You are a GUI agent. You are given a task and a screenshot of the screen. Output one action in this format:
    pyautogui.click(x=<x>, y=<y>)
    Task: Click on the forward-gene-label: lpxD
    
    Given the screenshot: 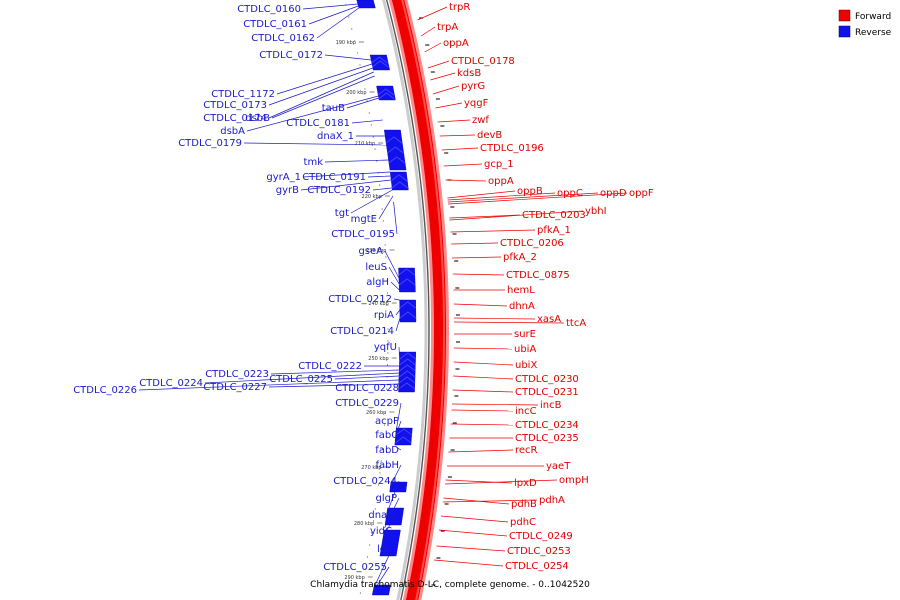 What is the action you would take?
    pyautogui.click(x=525, y=483)
    